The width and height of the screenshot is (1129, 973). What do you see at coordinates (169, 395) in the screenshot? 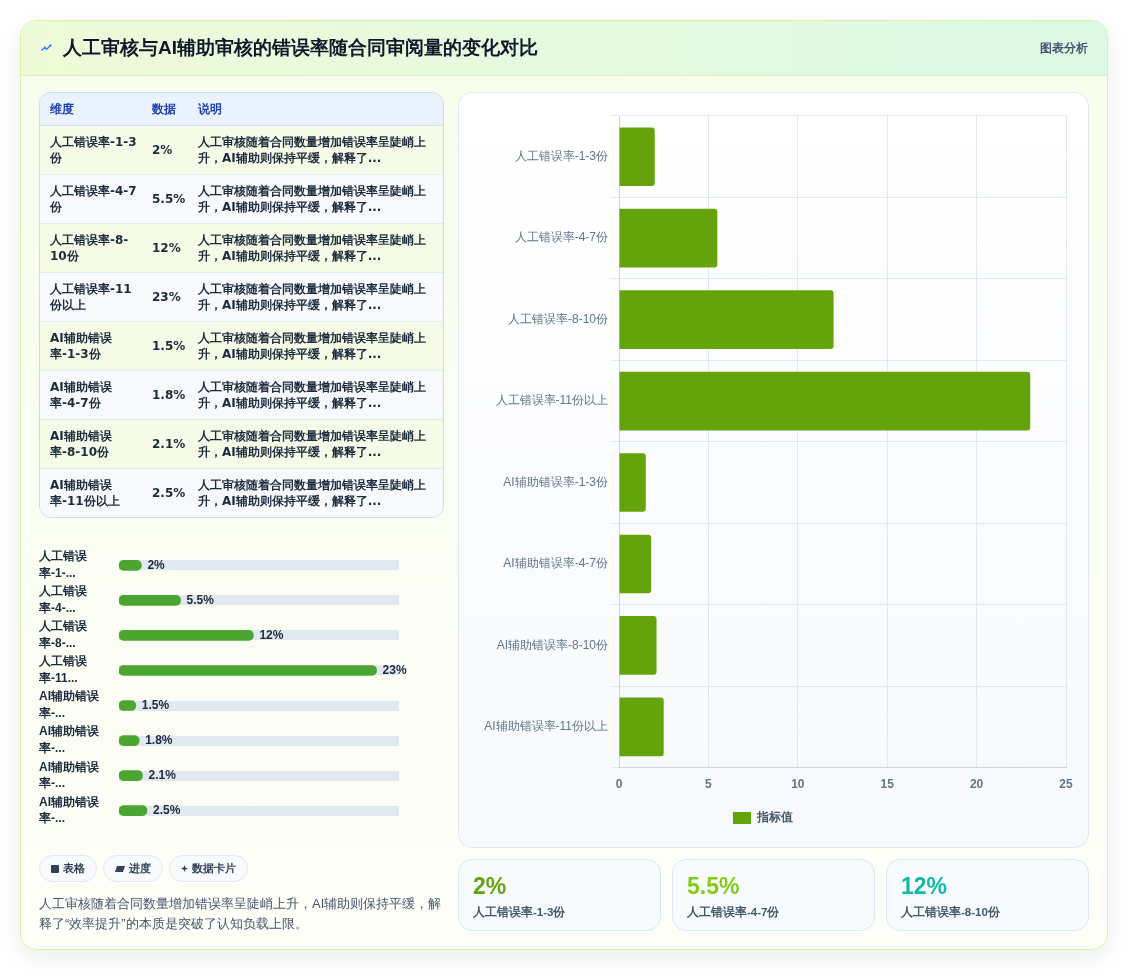
I see `text: 1.8%` at bounding box center [169, 395].